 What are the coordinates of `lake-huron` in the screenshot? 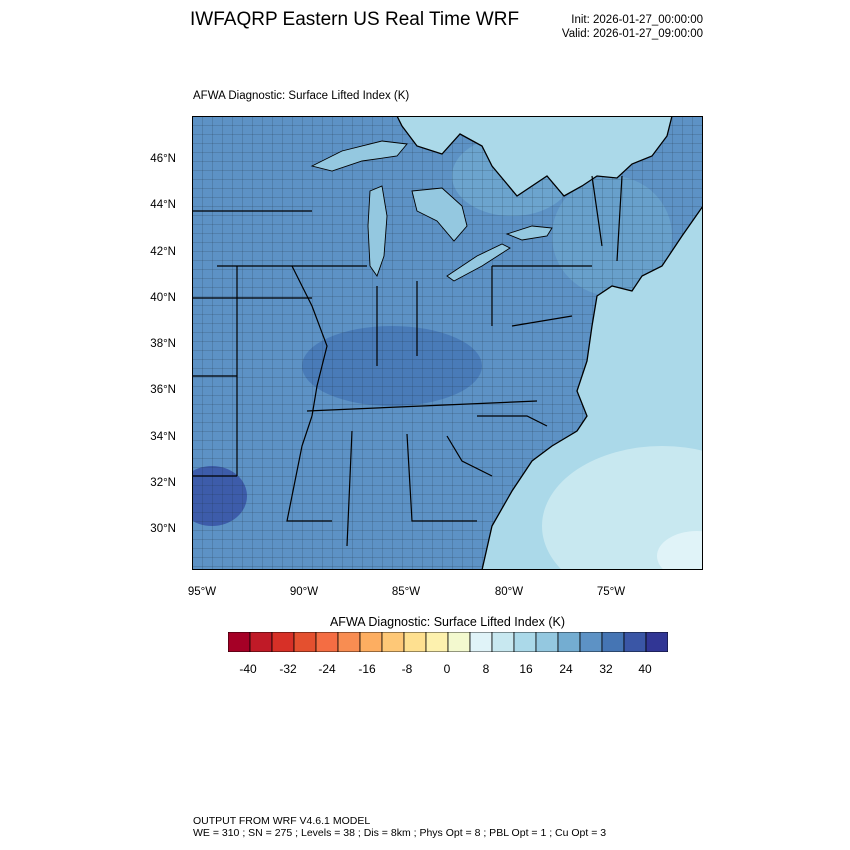 It's located at (439, 214).